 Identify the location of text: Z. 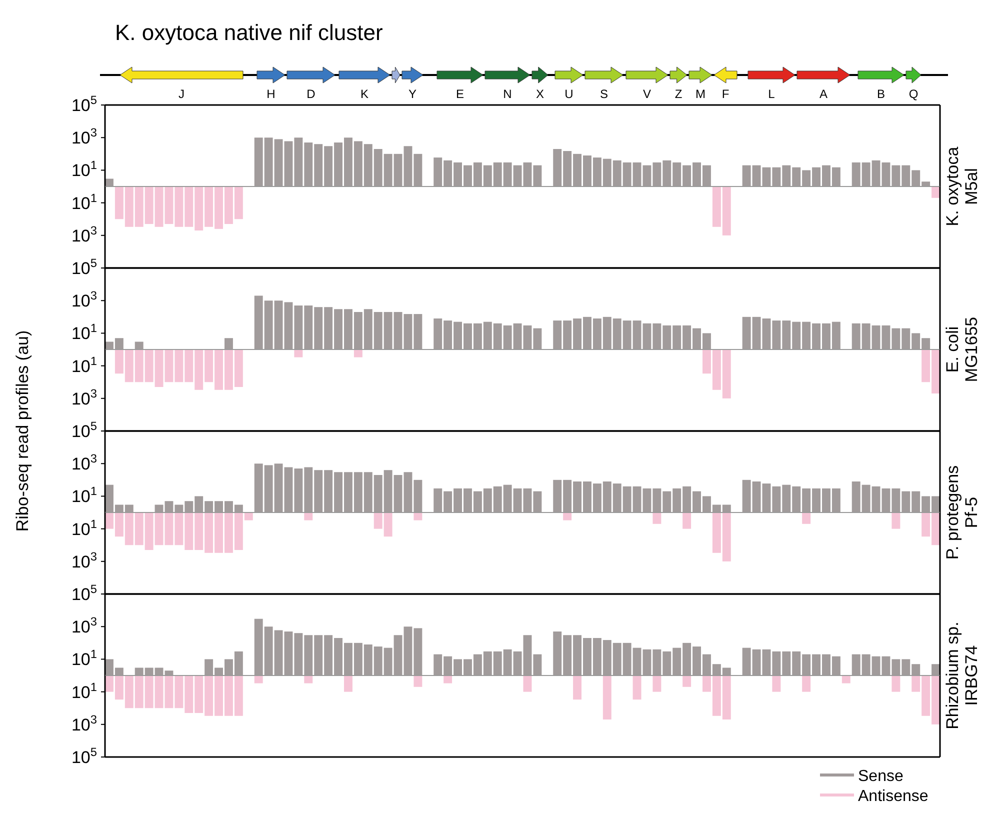
(678, 94).